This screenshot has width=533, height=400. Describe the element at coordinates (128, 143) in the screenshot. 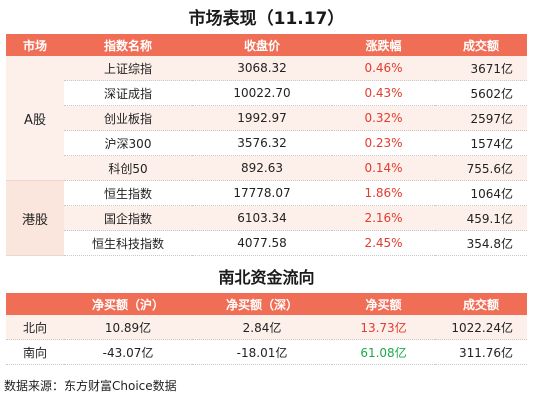

I see `index-name: 沪深300` at that location.